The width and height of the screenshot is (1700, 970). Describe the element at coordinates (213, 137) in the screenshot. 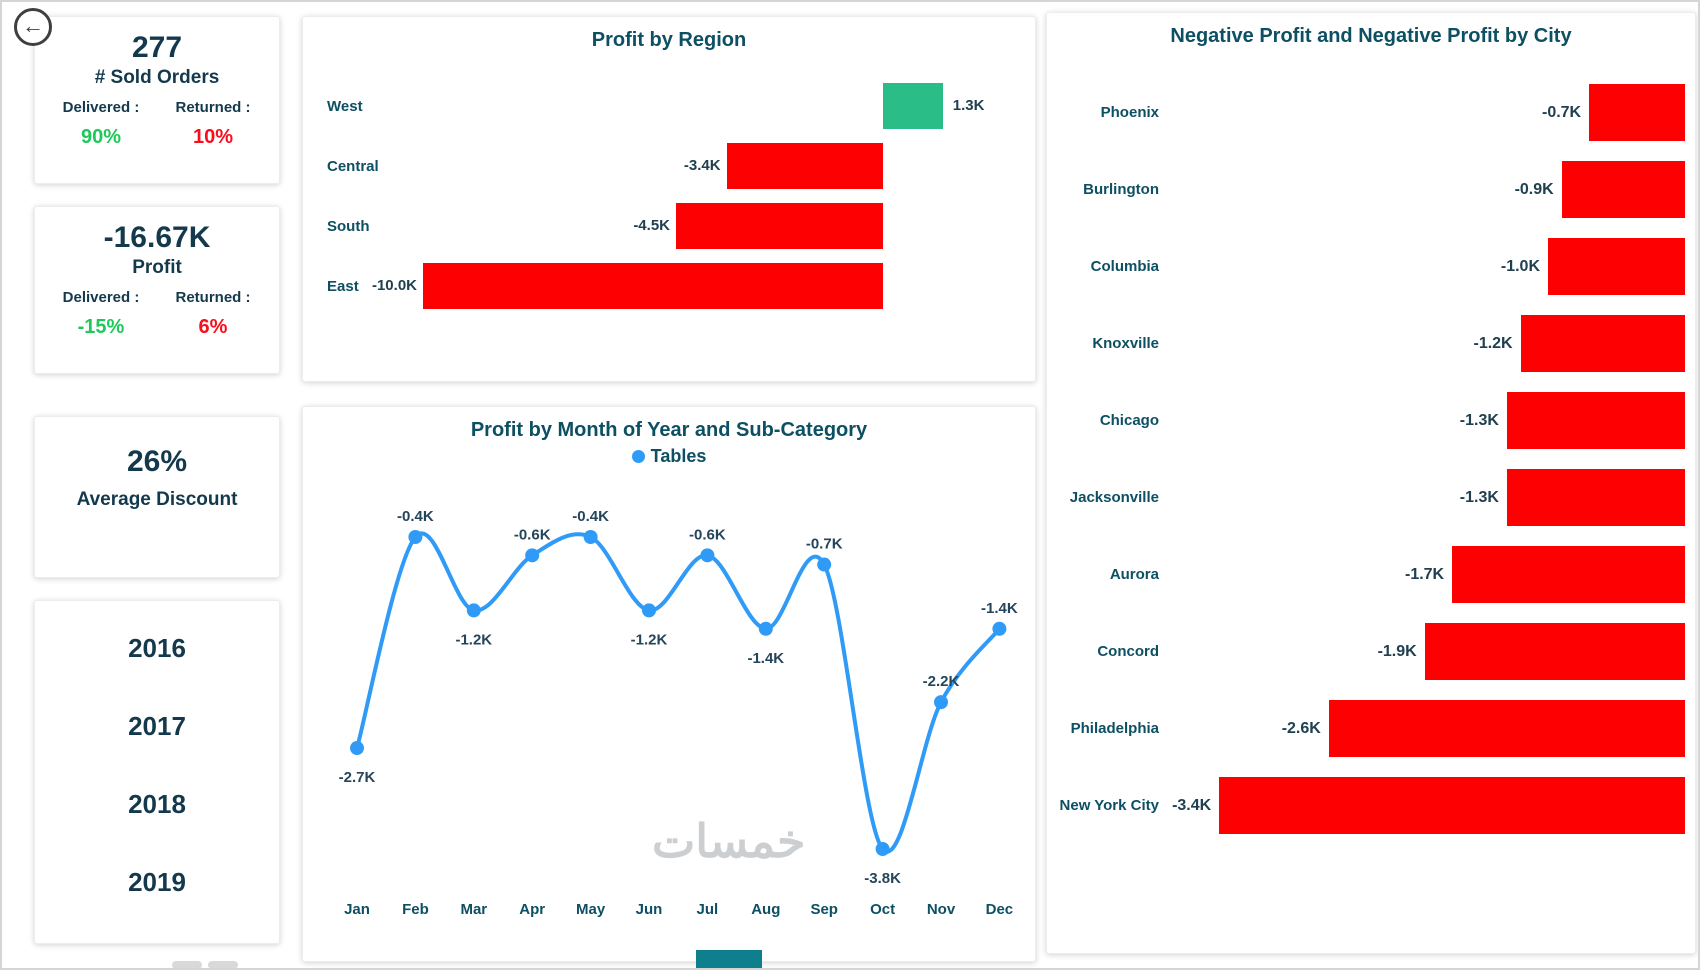

I see `returned-value: 10%` at that location.